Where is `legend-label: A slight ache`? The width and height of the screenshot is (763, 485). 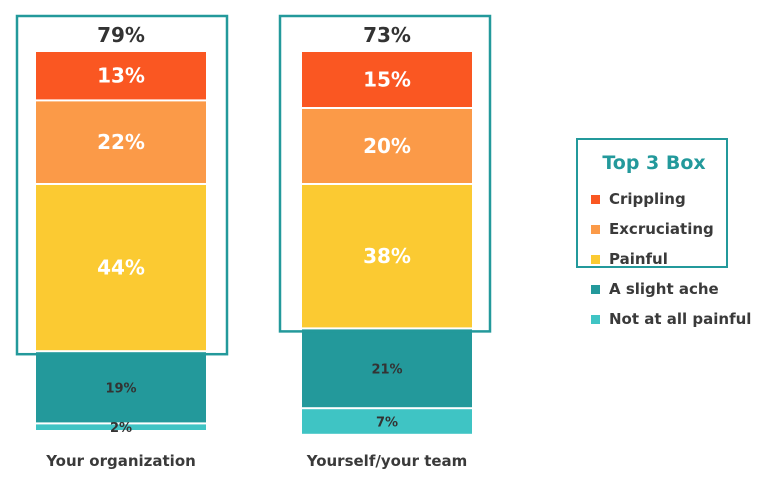
legend-label: A slight ache is located at coordinates (664, 289).